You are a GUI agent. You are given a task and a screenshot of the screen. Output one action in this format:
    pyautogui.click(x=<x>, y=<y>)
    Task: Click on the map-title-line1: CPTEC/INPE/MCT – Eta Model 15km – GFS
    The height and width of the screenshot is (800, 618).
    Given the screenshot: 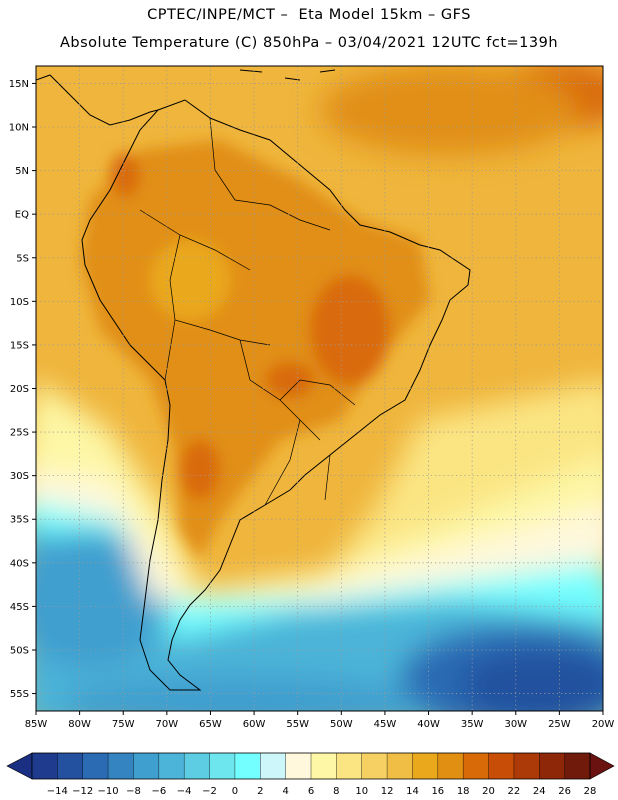 What is the action you would take?
    pyautogui.click(x=309, y=15)
    